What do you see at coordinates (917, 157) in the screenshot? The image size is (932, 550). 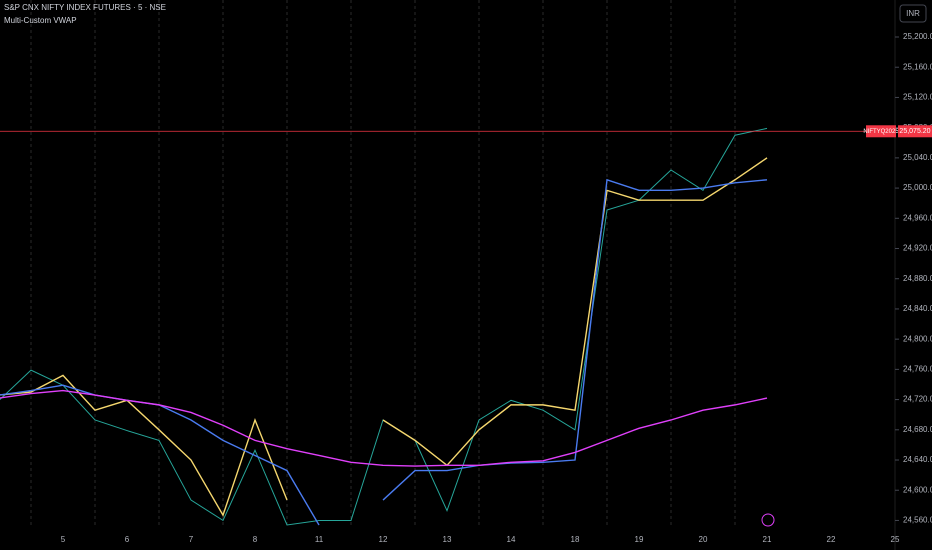 I see `y-tick-label: 25,040.00` at bounding box center [917, 157].